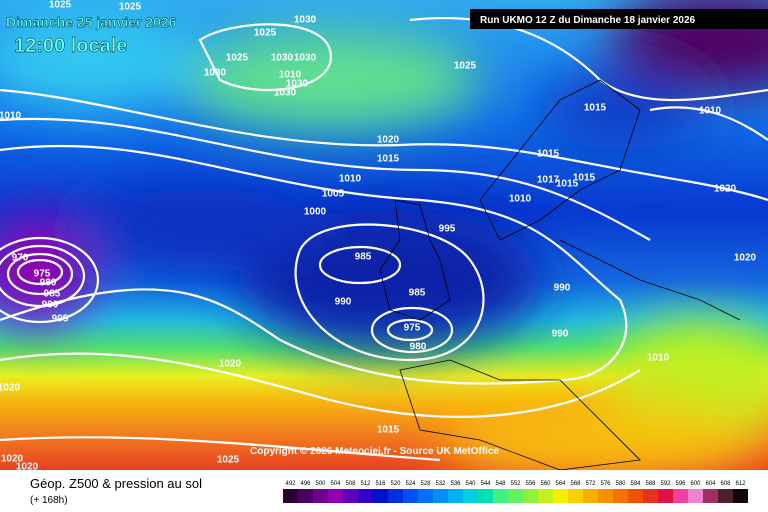 This screenshot has height=512, width=768. I want to click on colorbar-label: 496, so click(305, 484).